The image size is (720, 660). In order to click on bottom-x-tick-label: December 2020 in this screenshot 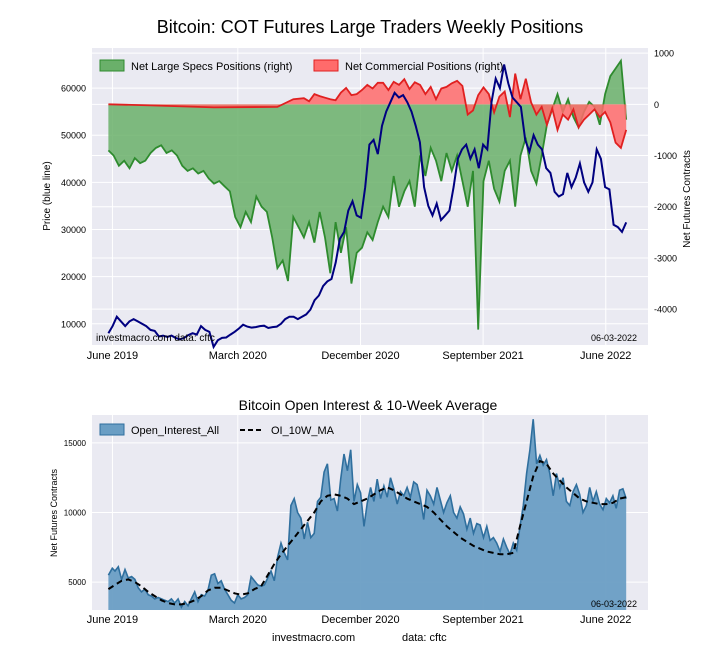, I will do `click(360, 620)`.